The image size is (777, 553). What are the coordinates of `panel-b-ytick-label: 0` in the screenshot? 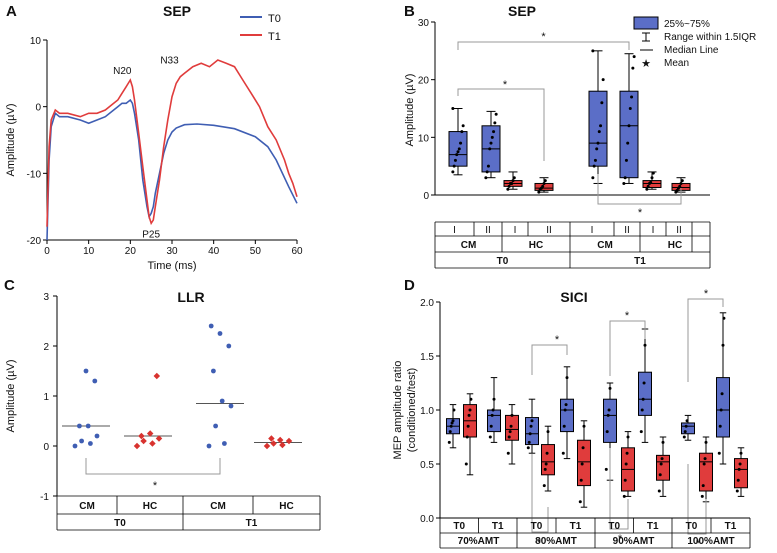 It's located at (426, 196).